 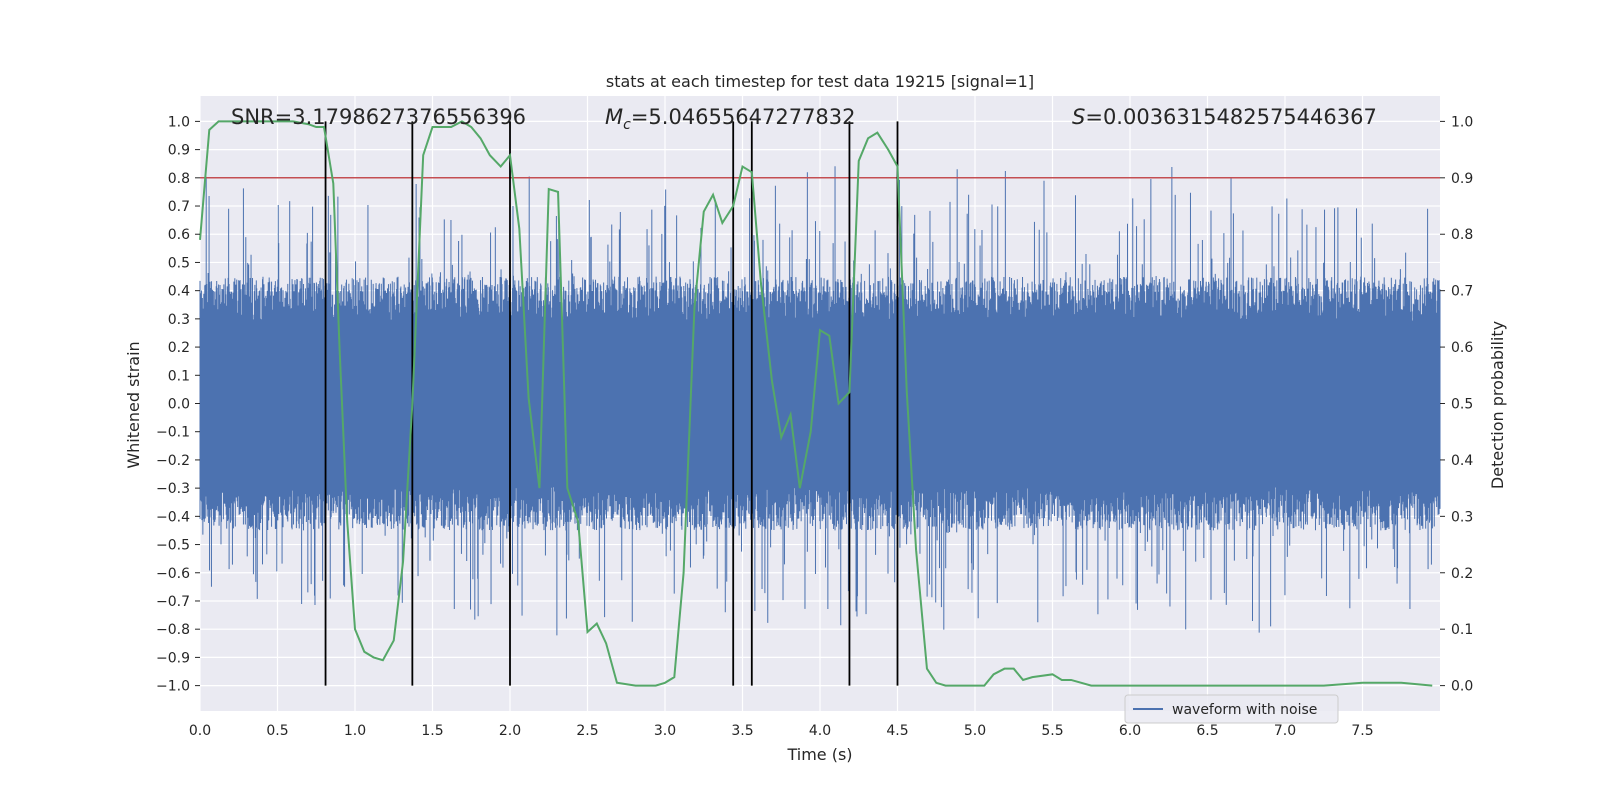 I want to click on y-left-tick-label: −0.1, so click(x=173, y=433).